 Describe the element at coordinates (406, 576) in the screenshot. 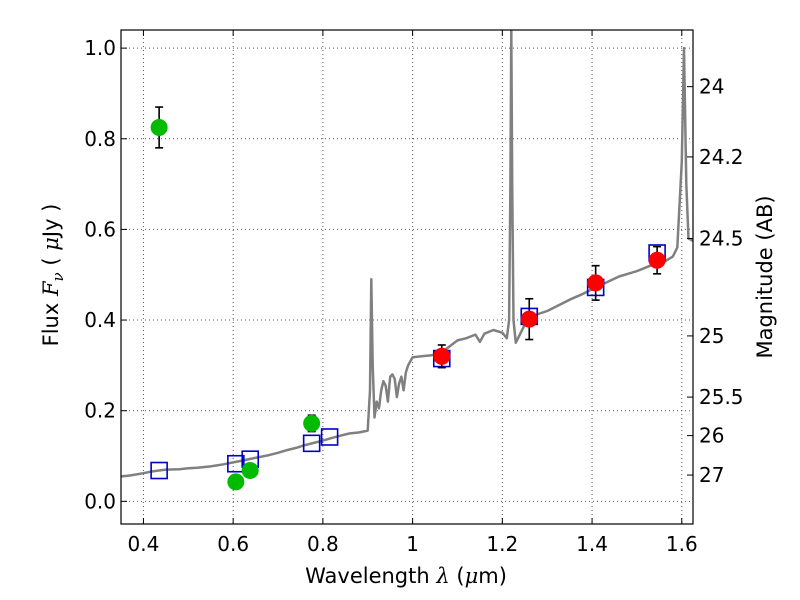

I see `x-axis-label: Wavelength λ (μm)` at that location.